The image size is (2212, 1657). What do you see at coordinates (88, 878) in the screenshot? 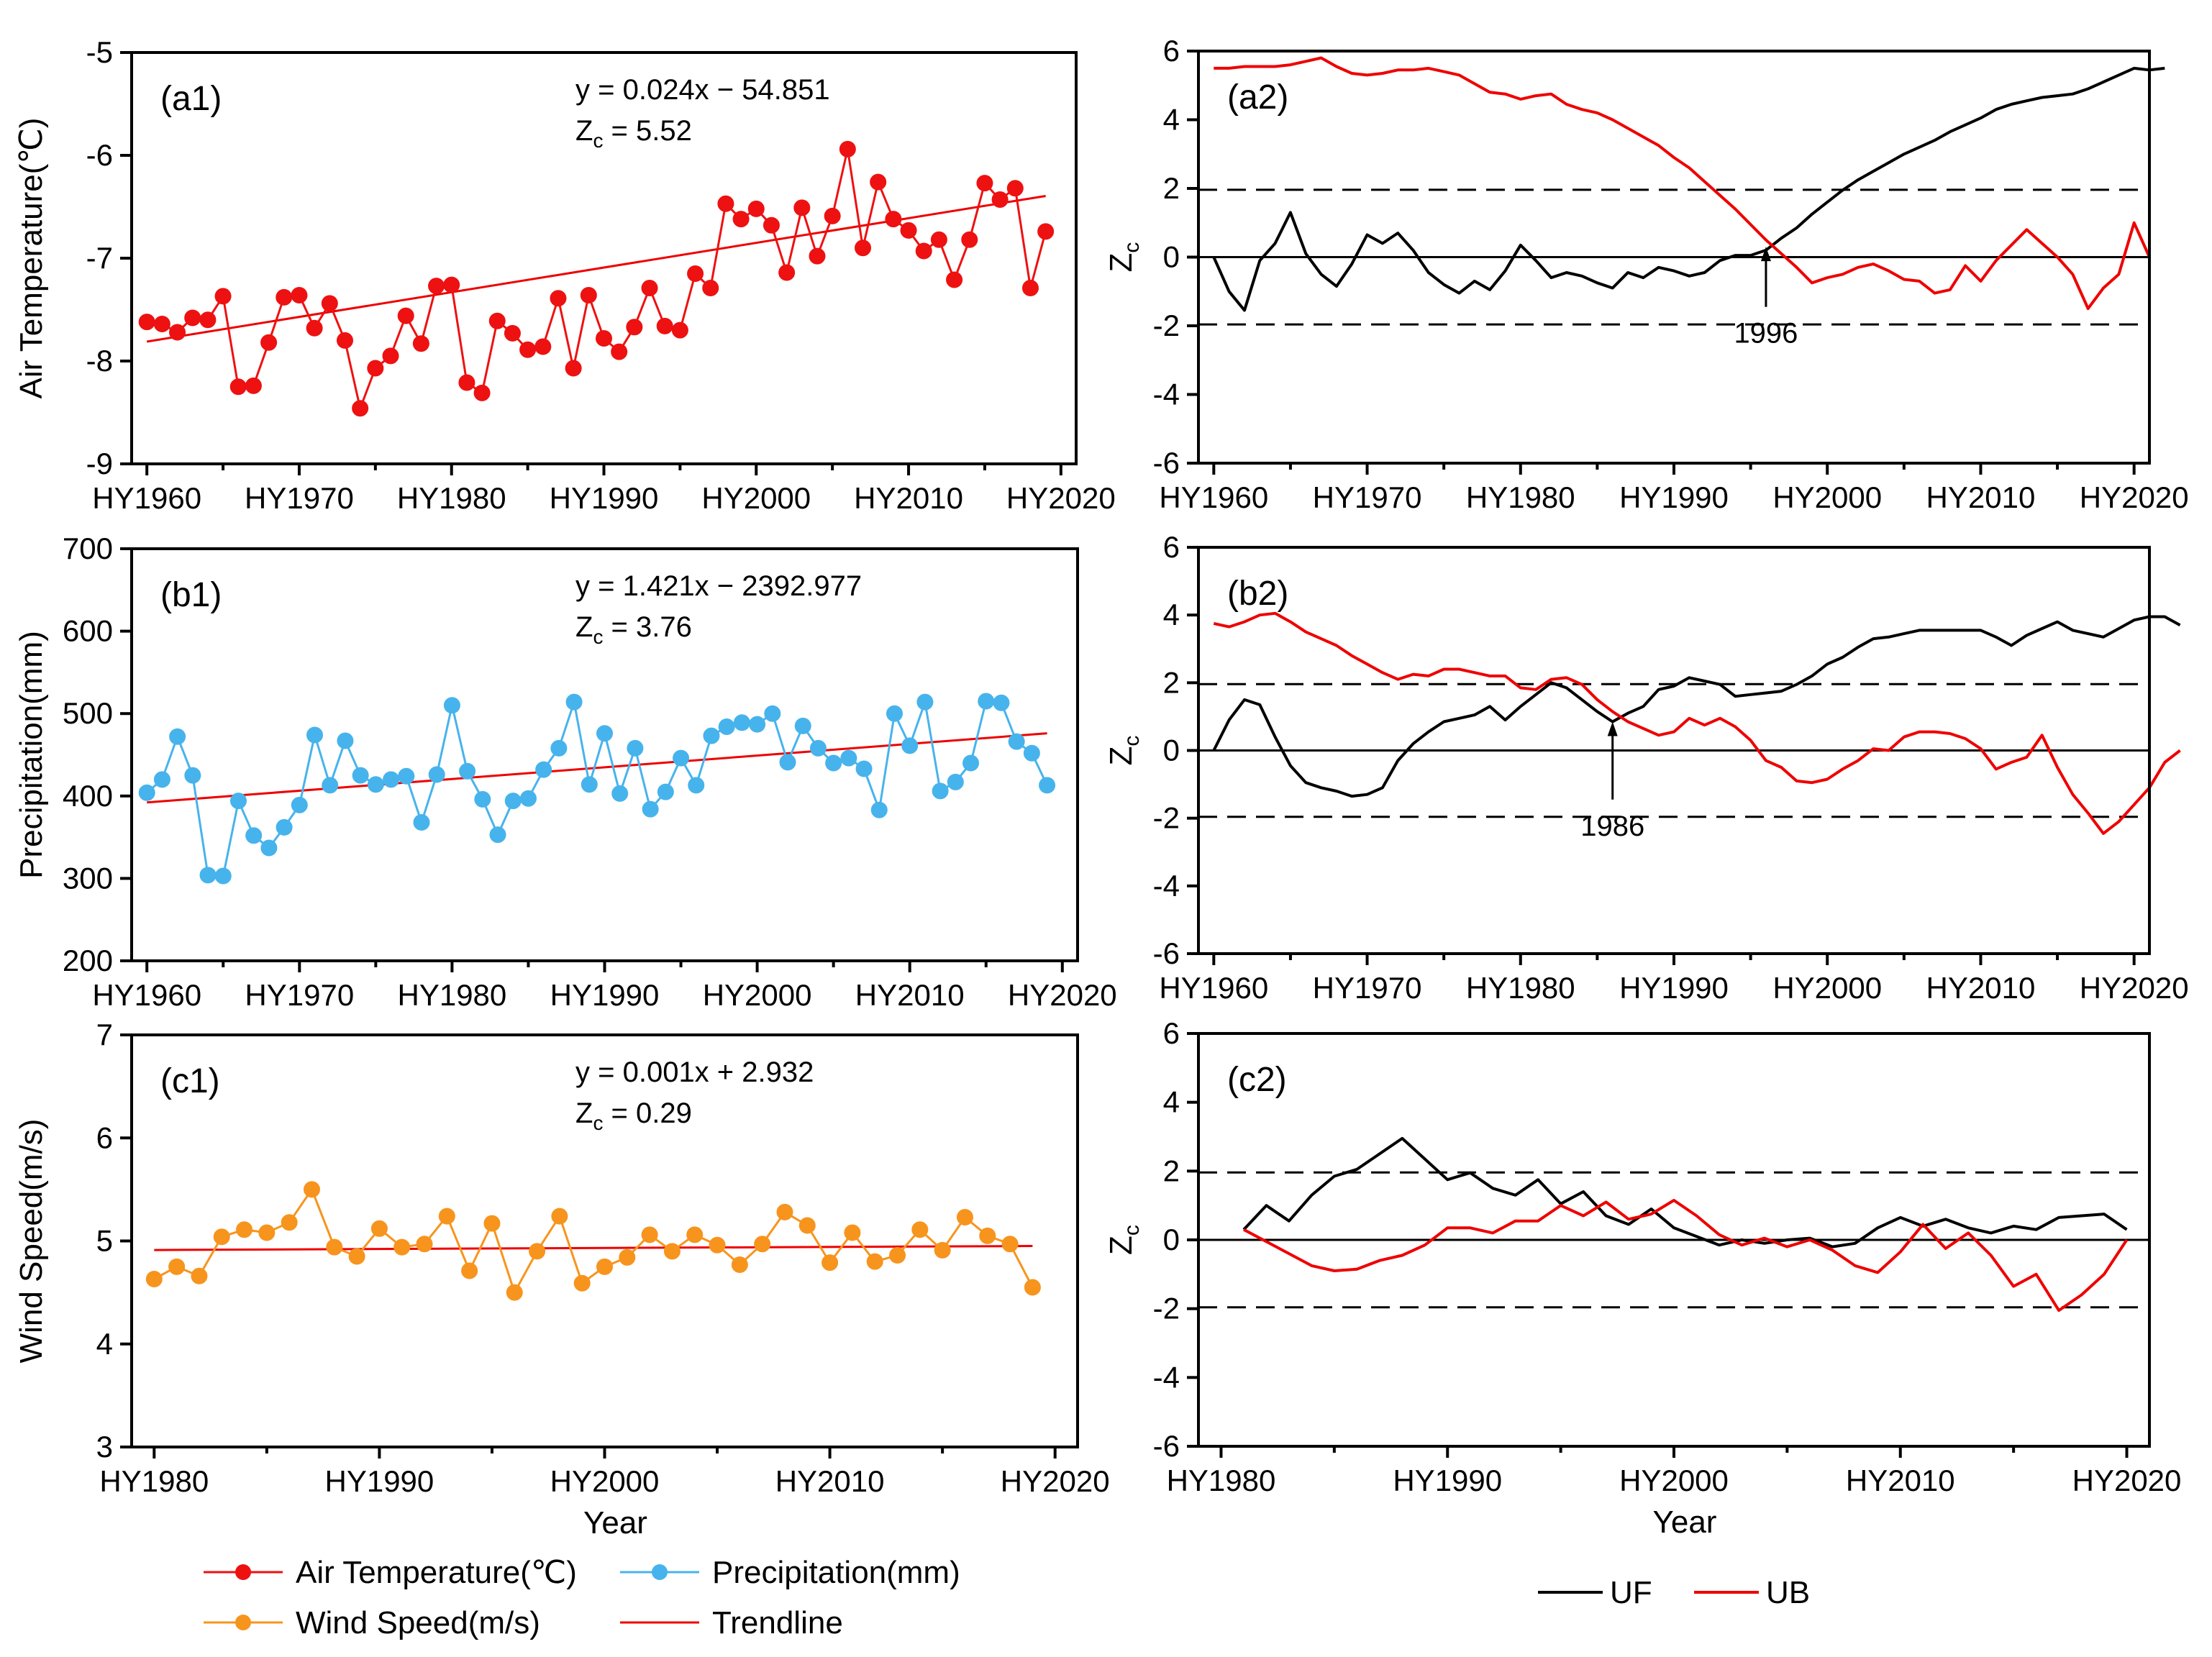
I see `y-tick-label: 300` at bounding box center [88, 878].